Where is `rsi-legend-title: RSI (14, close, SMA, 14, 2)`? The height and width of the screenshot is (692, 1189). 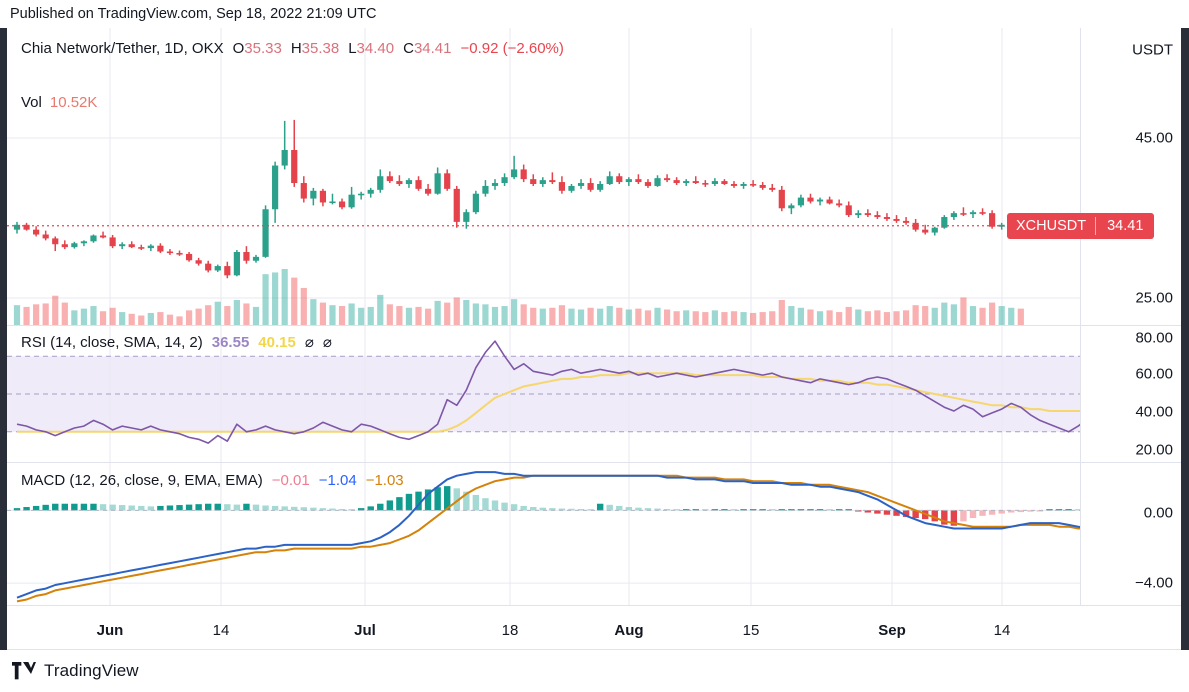
rsi-legend-title: RSI (14, close, SMA, 14, 2) is located at coordinates (112, 342).